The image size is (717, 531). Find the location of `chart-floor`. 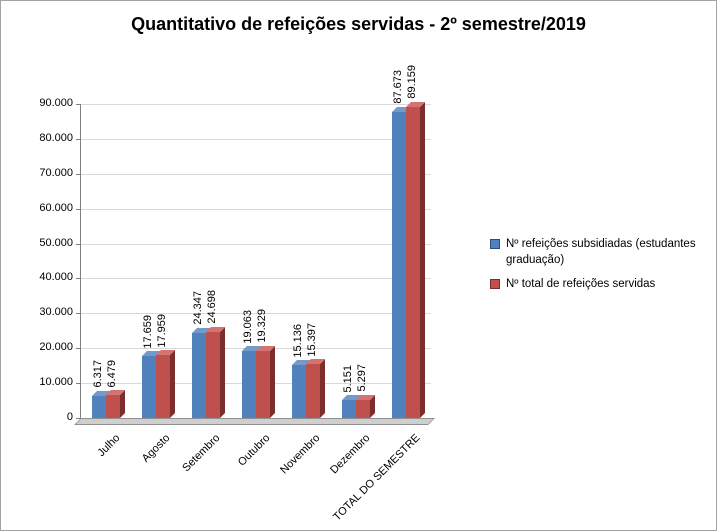

chart-floor is located at coordinates (254, 421).